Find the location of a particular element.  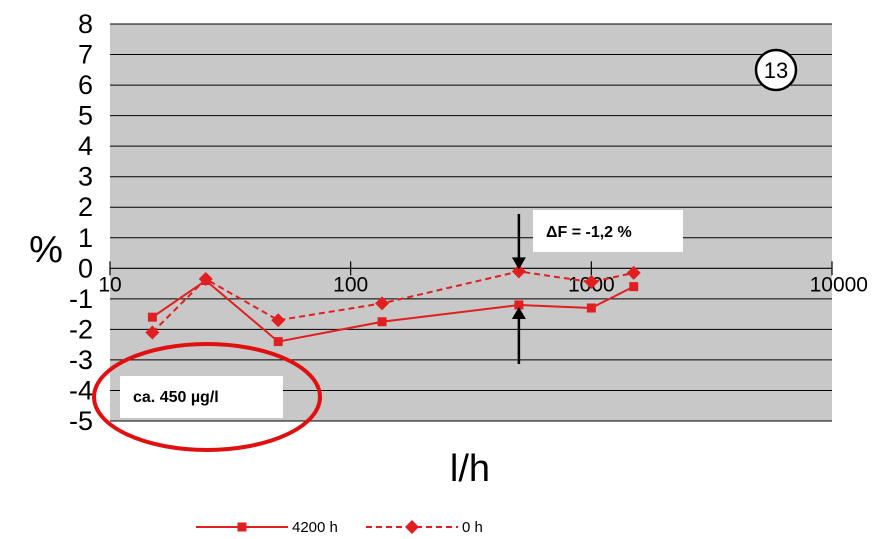

x-tick-label: 10000 is located at coordinates (839, 284).